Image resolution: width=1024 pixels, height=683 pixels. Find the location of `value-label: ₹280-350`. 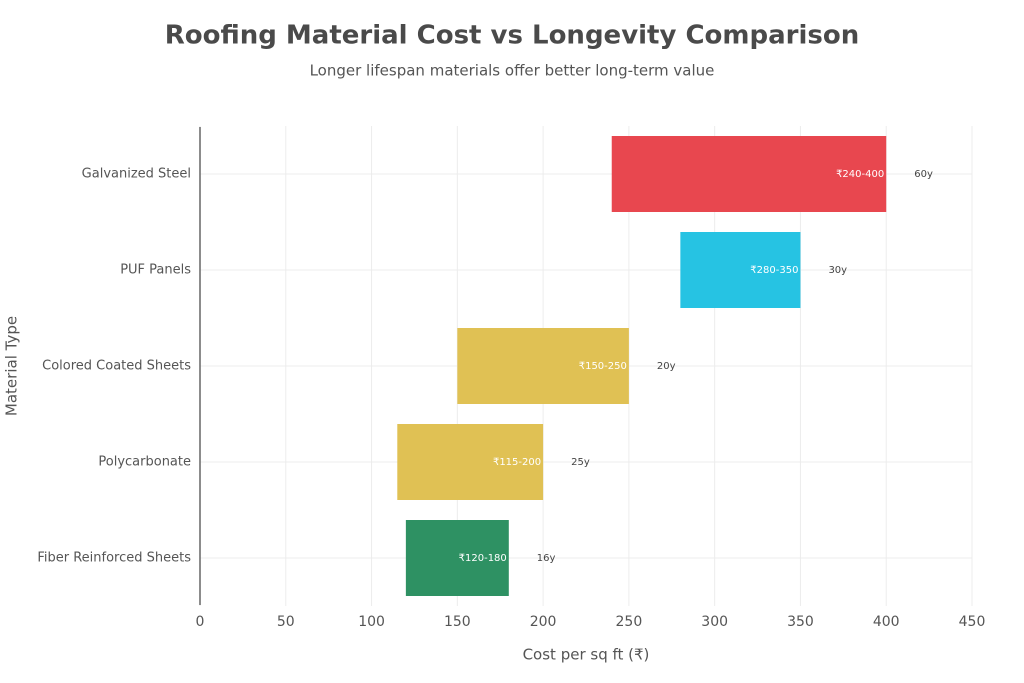

value-label: ₹280-350 is located at coordinates (774, 270).